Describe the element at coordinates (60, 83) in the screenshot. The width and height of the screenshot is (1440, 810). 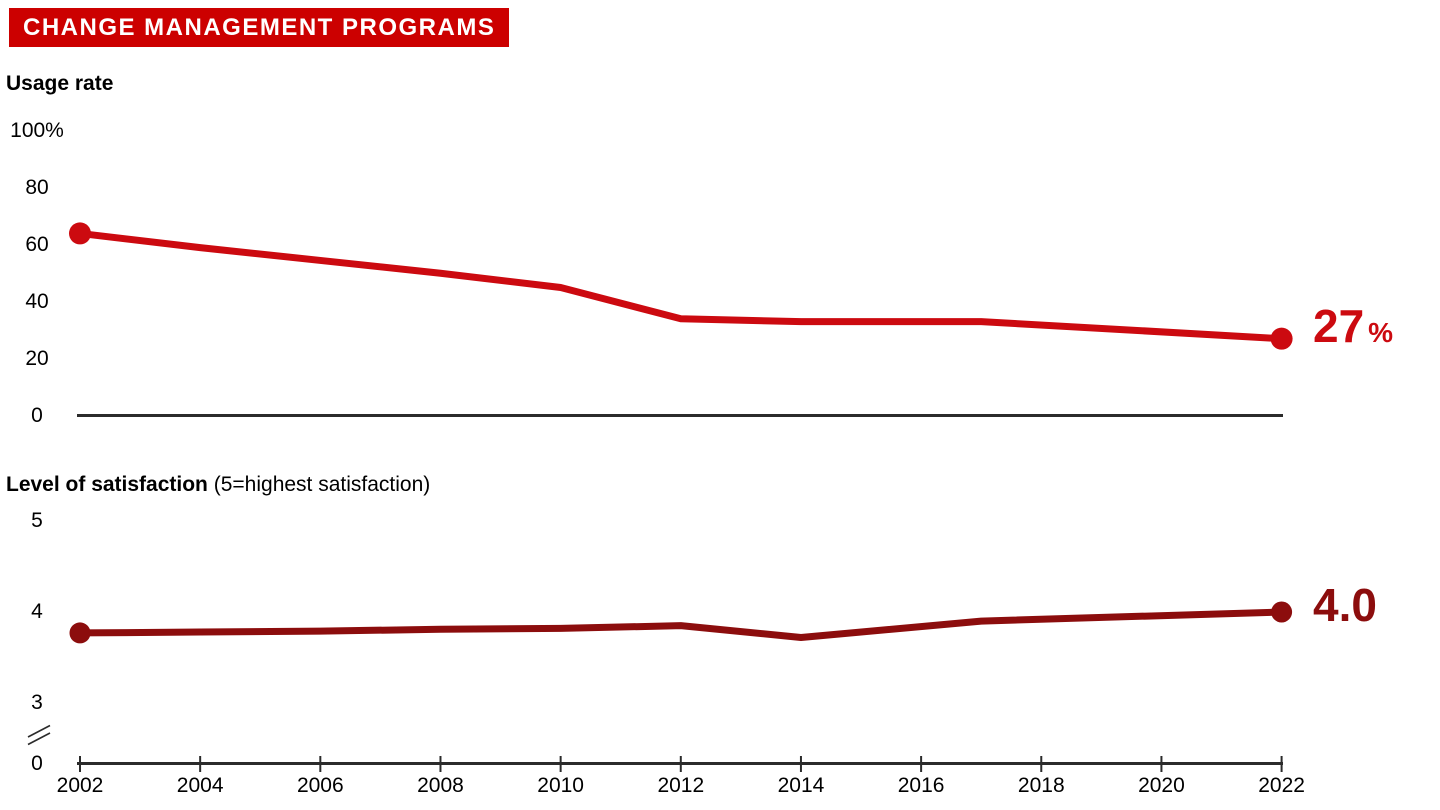
I see `usage-rate-axis-title: Usage rate` at that location.